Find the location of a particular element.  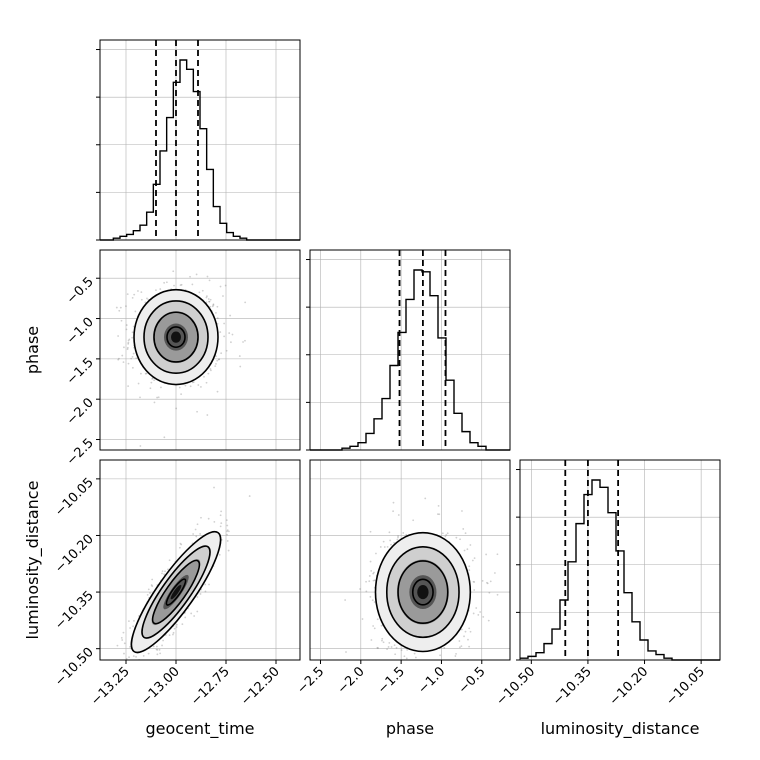

ytick-label-phase-2: −1.5 is located at coordinates (80, 371).